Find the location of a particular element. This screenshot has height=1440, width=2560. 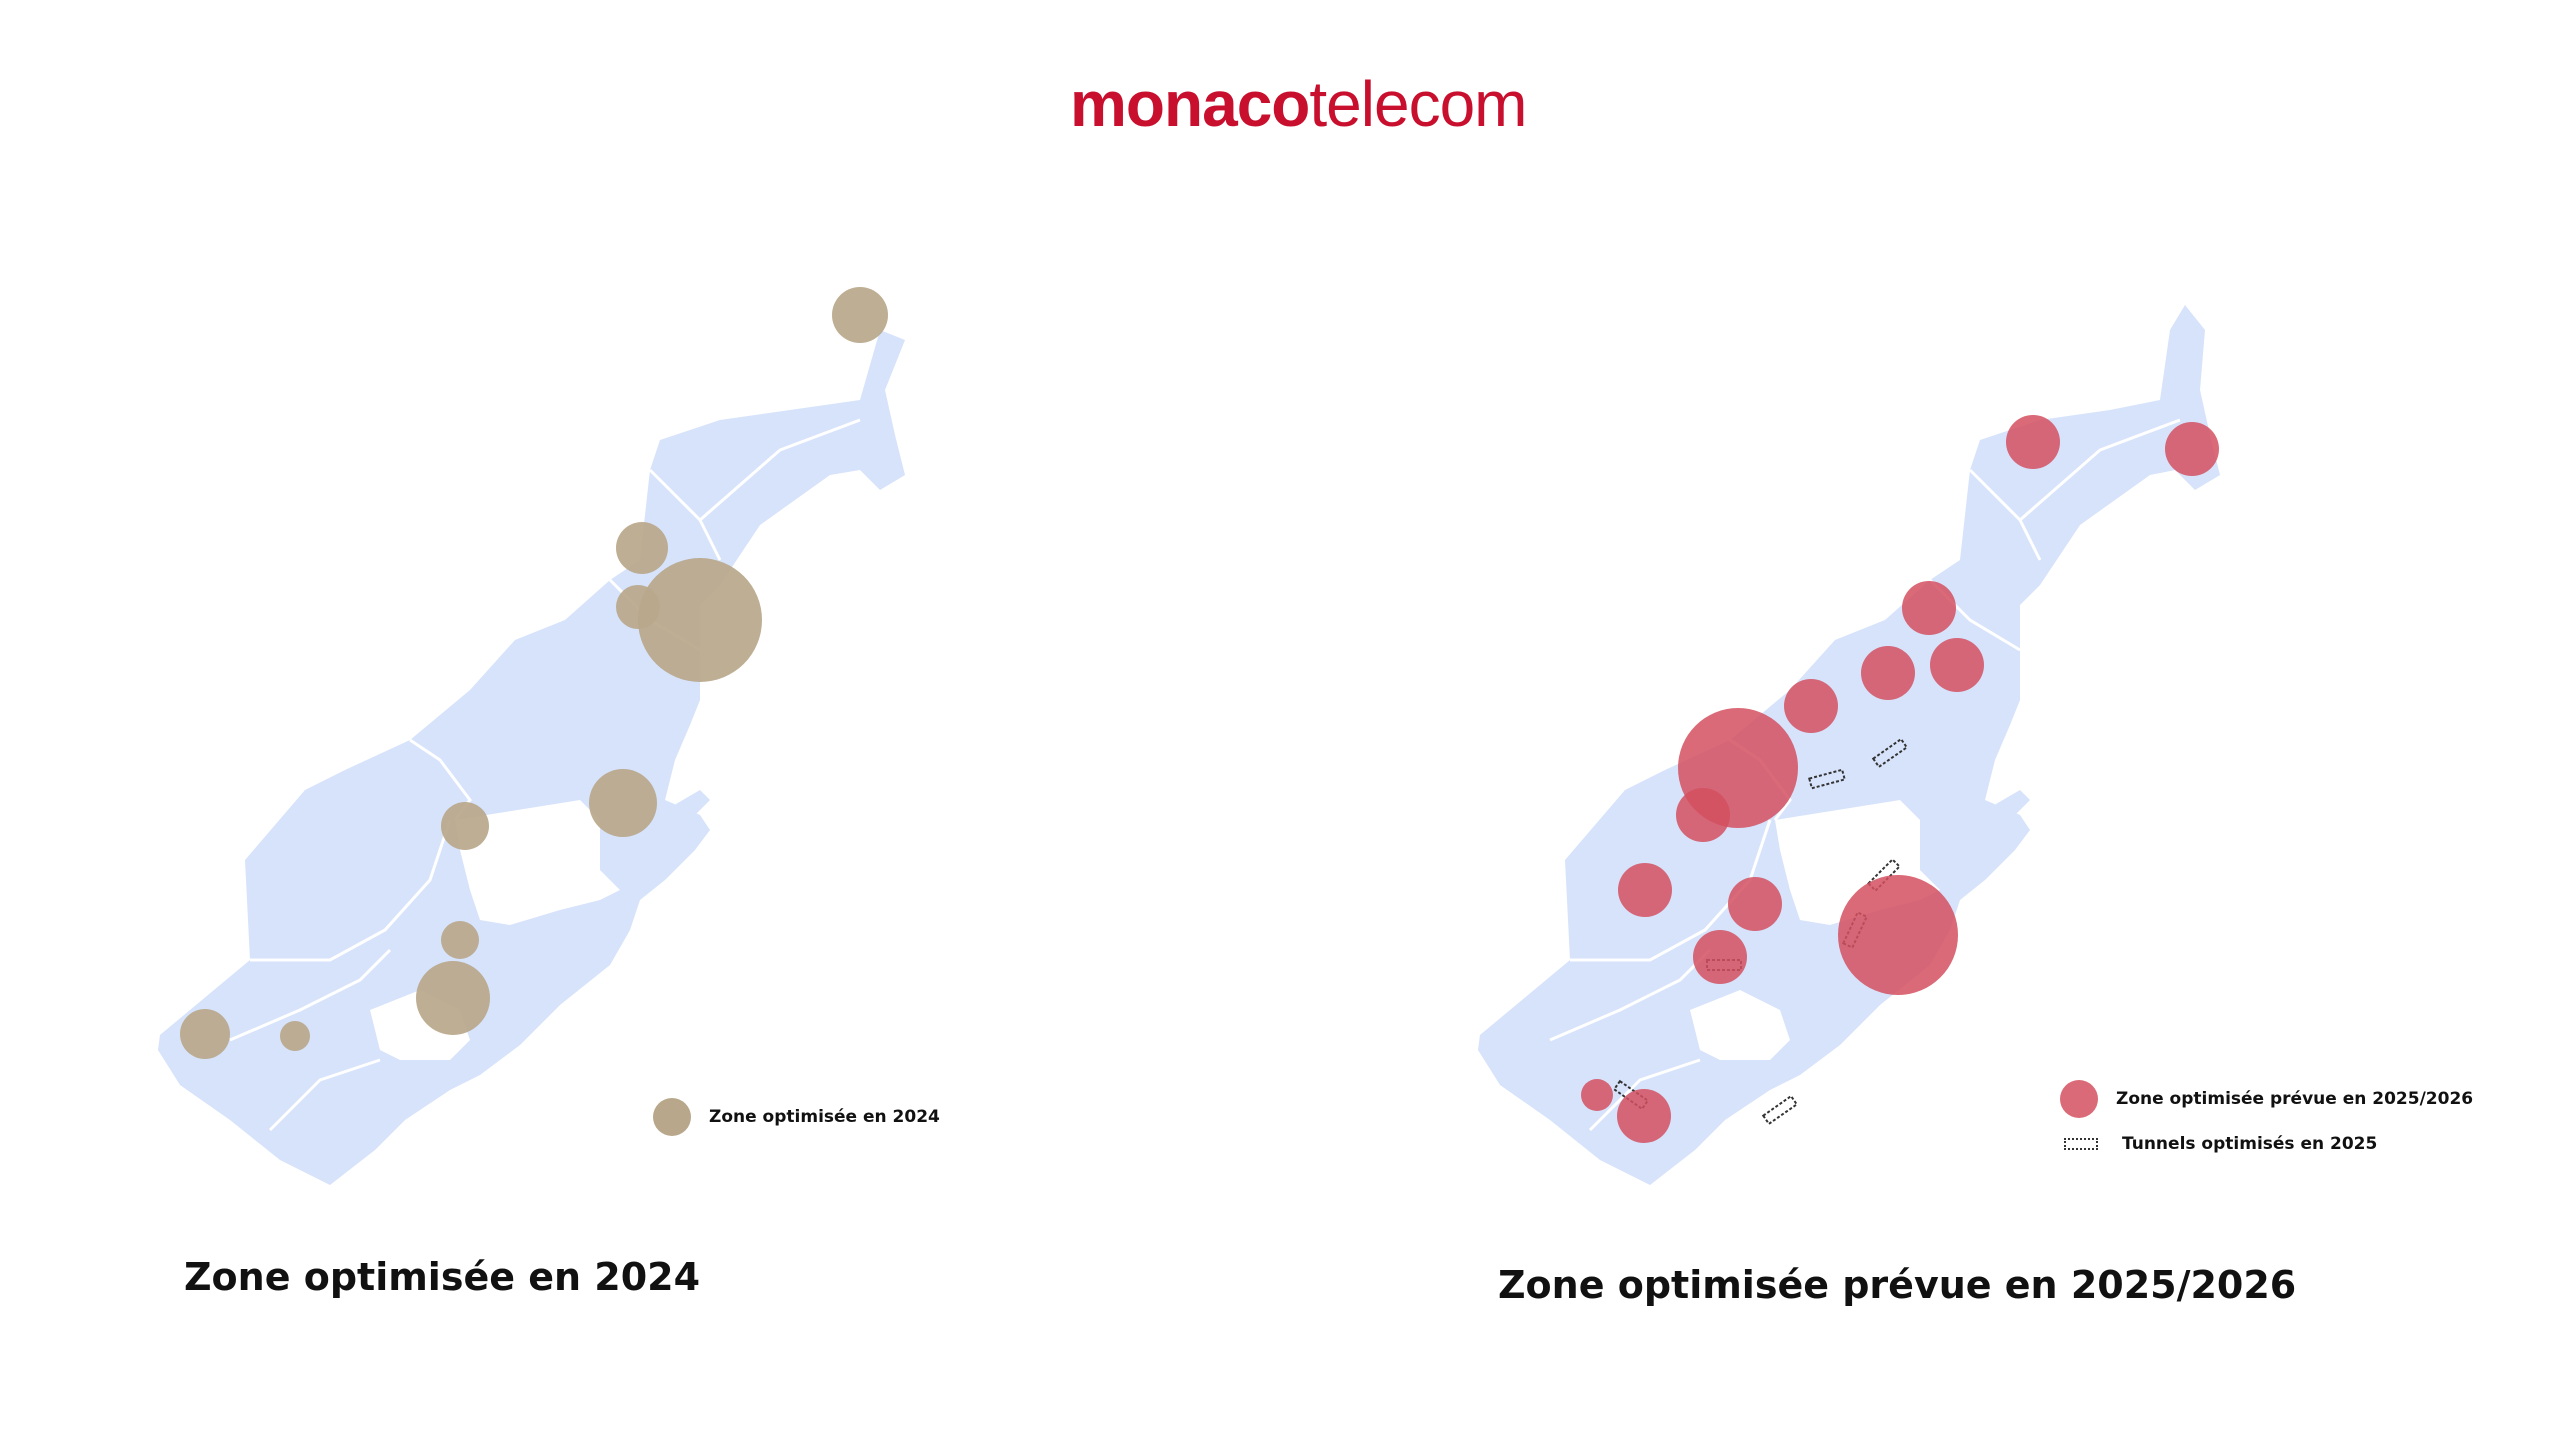

caption-2025-2026: Zone optimisée prévue en 2025/2026 is located at coordinates (1897, 1285).